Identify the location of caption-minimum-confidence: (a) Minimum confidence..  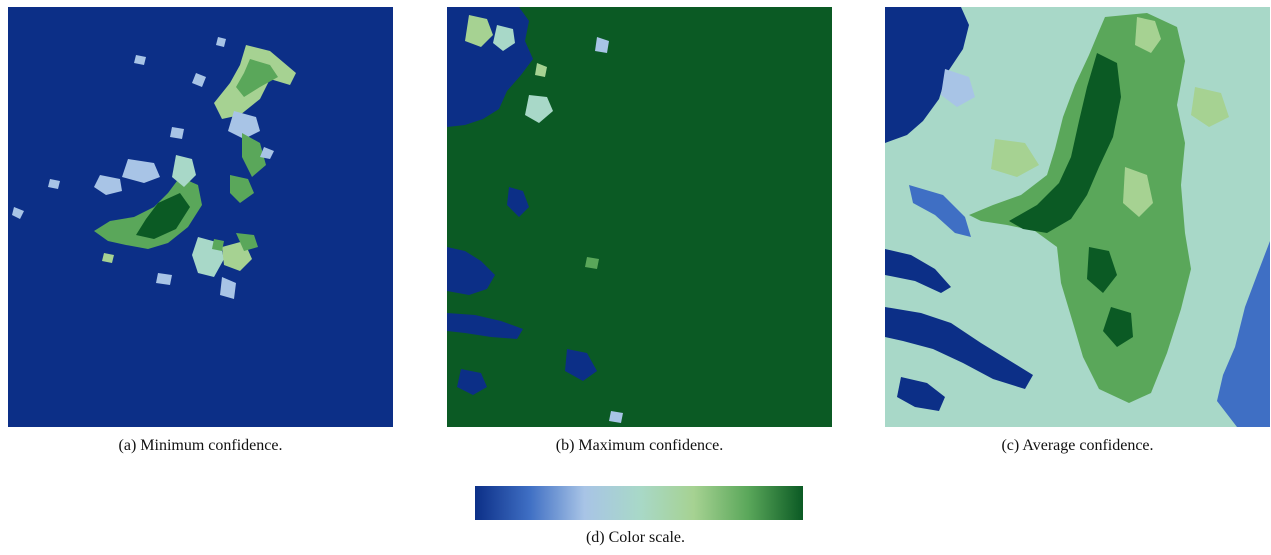
(200, 445).